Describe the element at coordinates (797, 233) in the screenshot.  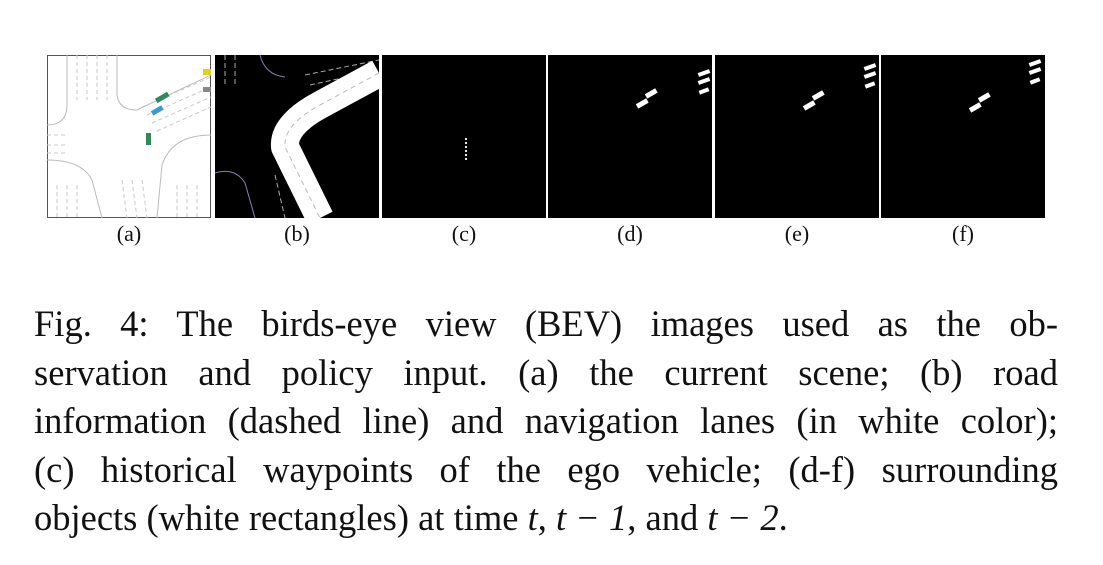
I see `label-e: (e)` at that location.